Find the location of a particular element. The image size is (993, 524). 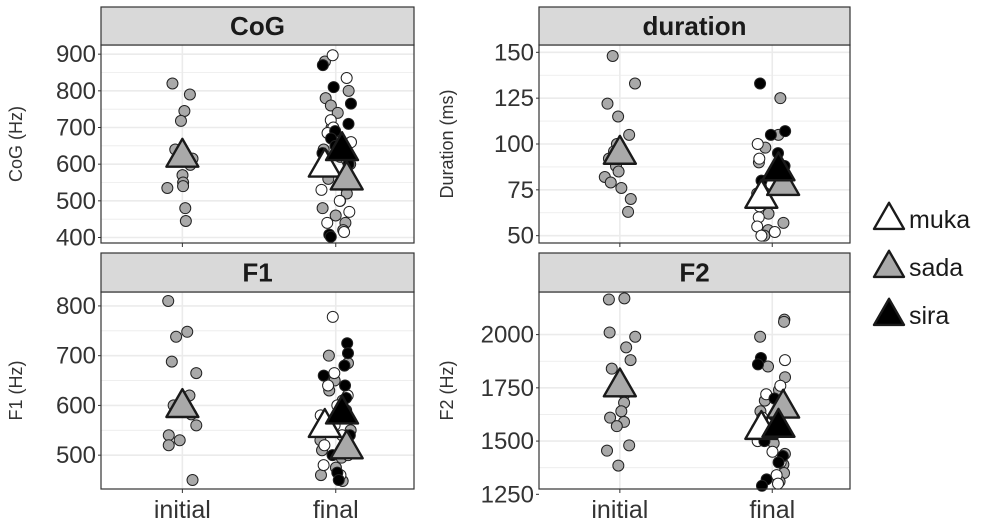

y-tick-label: 400 is located at coordinates (76, 238).